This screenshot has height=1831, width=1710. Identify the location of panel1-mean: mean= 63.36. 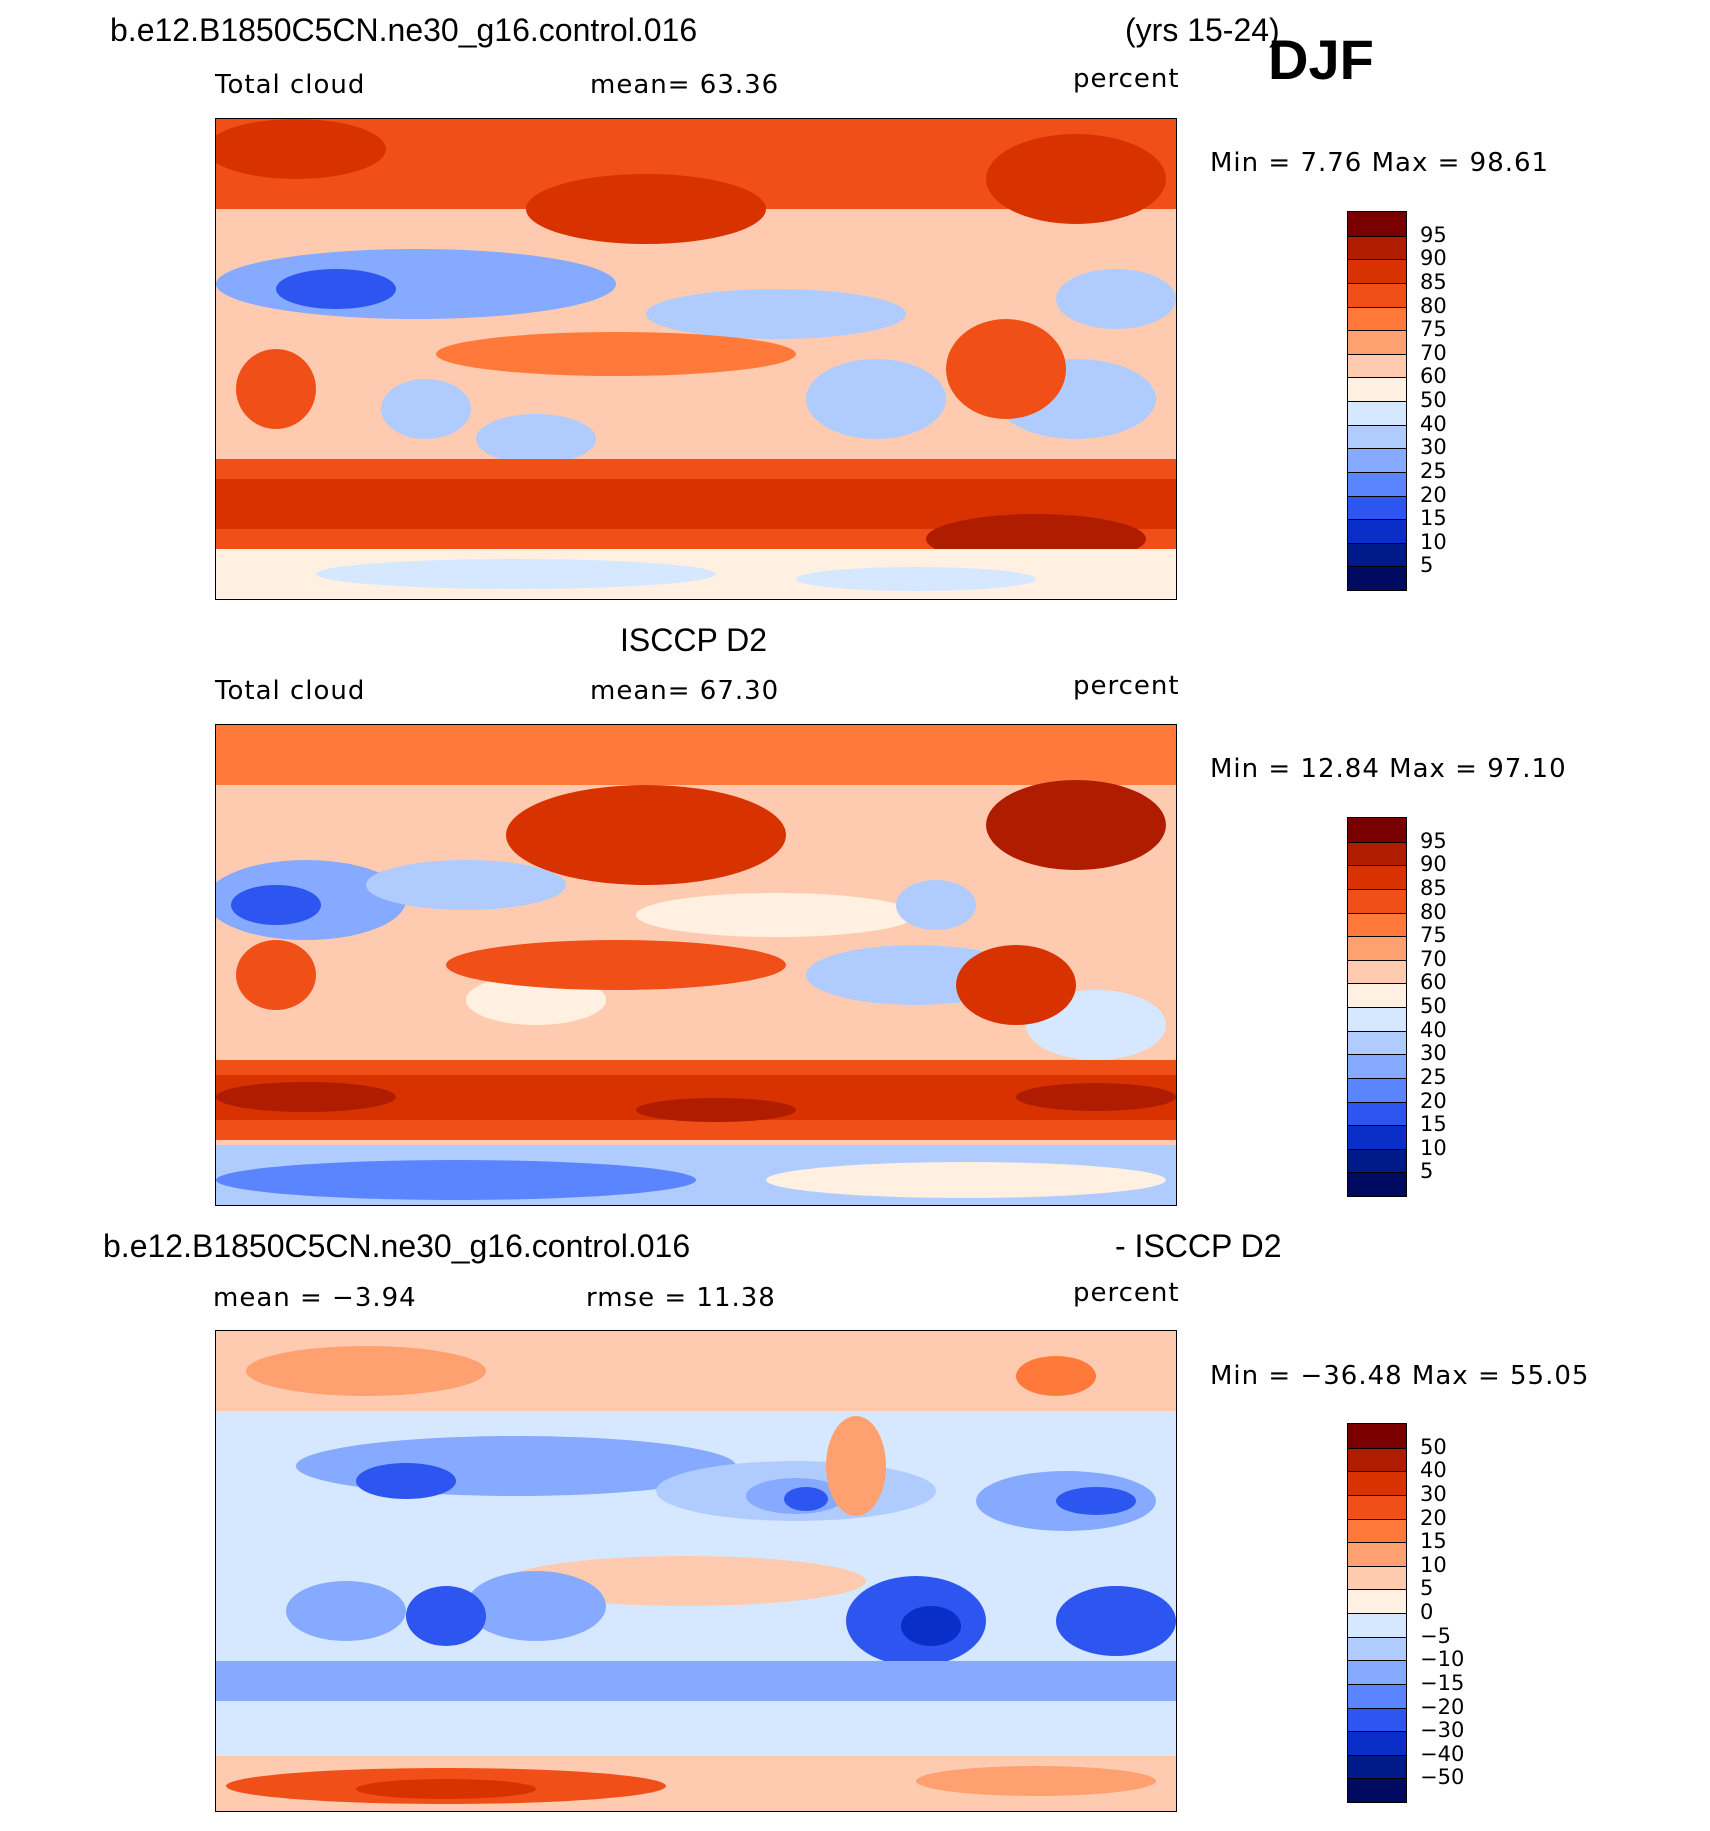
(685, 85).